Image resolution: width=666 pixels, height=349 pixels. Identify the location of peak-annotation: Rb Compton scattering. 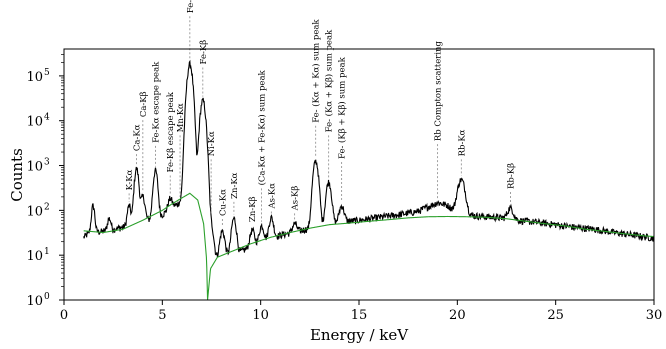
(439, 90).